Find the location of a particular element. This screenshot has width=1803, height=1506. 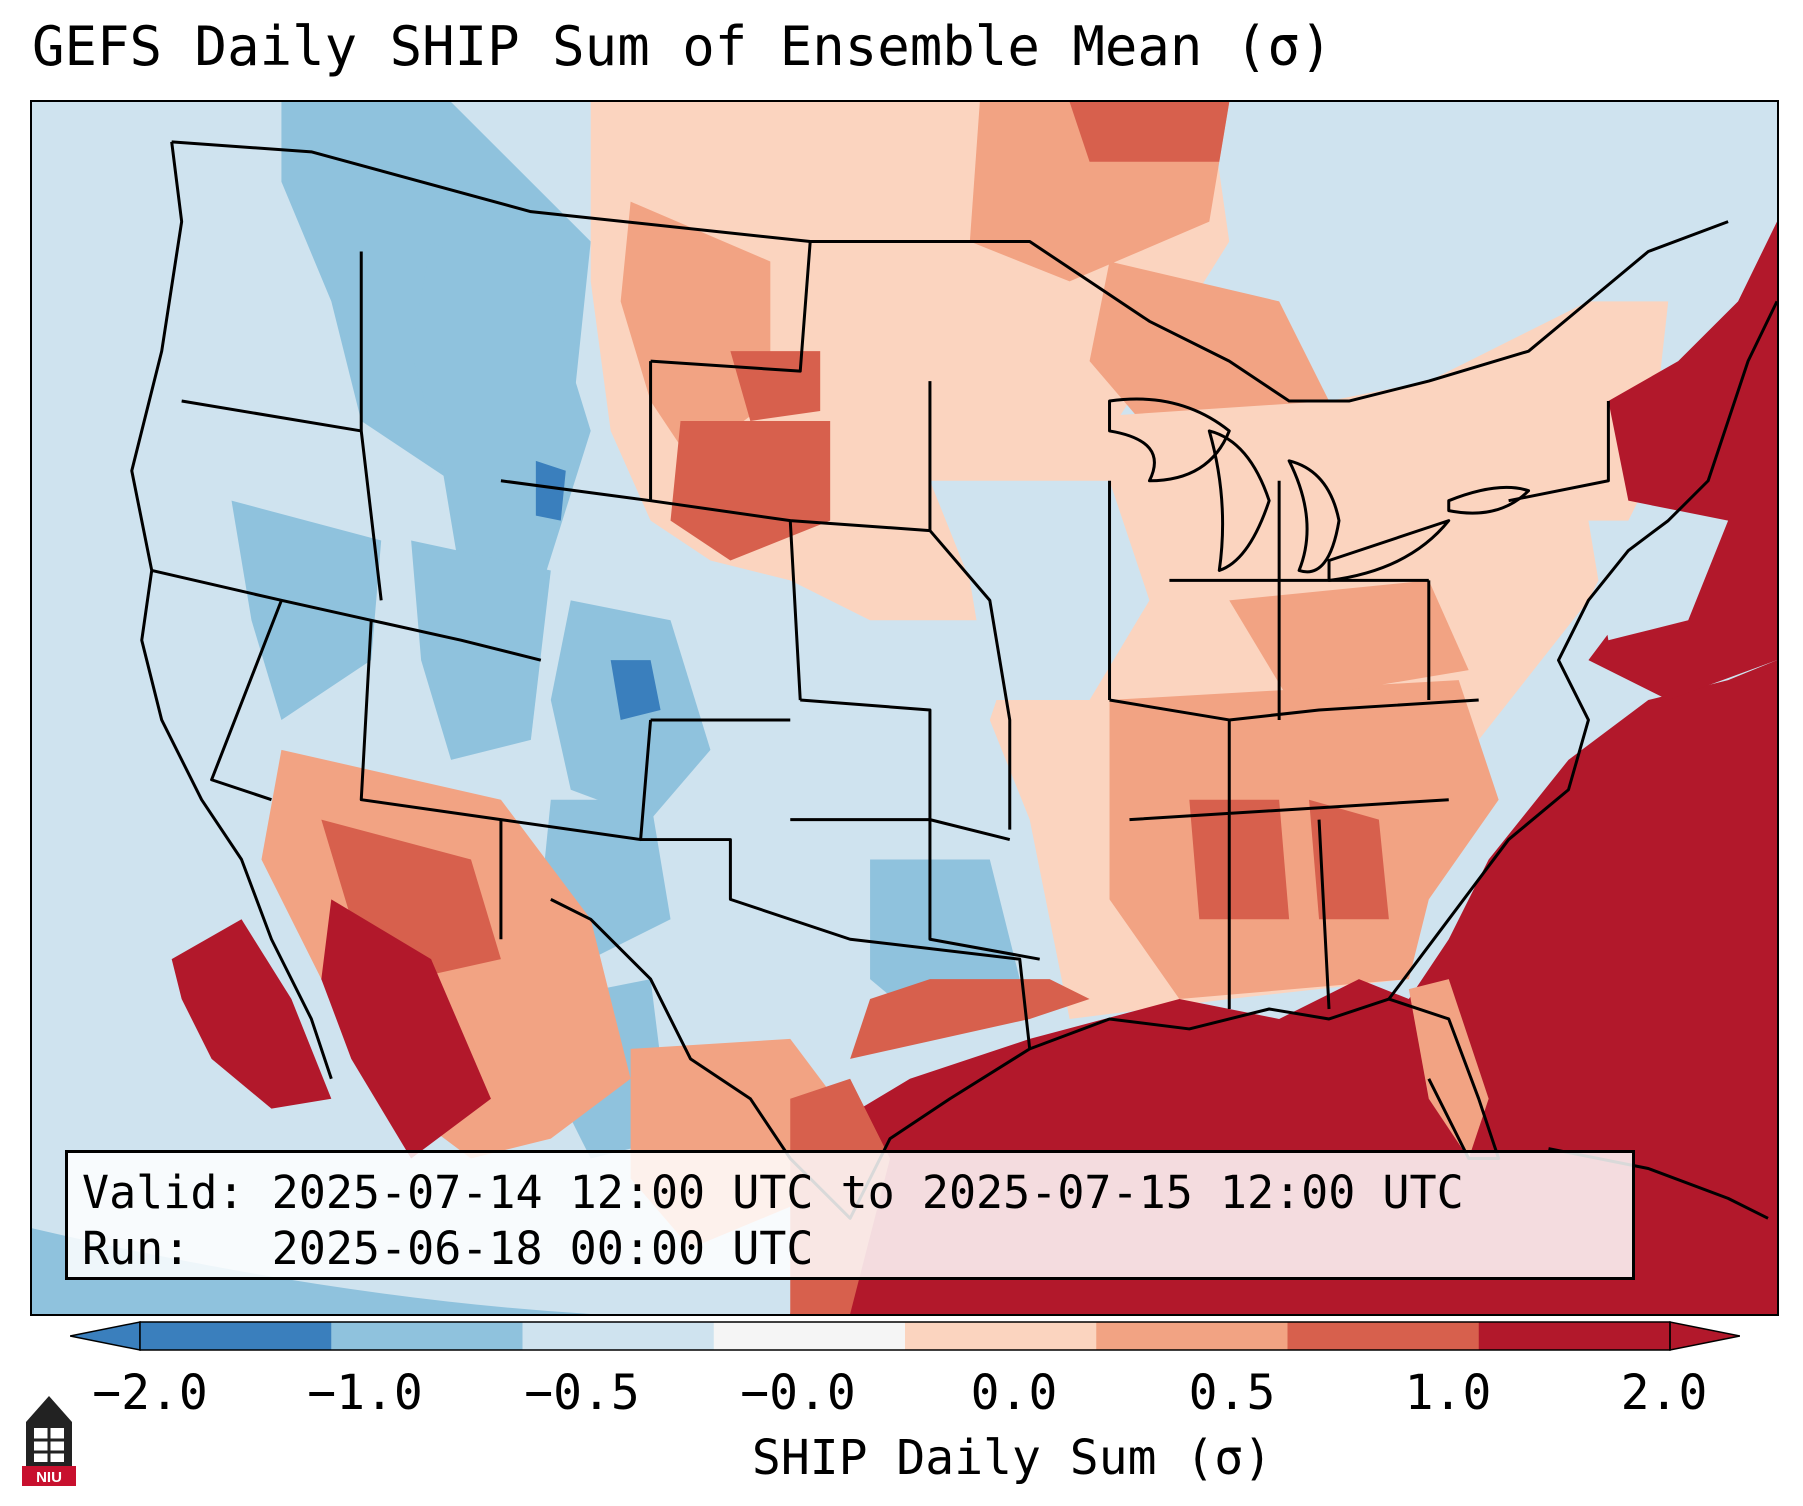

state-lines-central is located at coordinates (915, 671).